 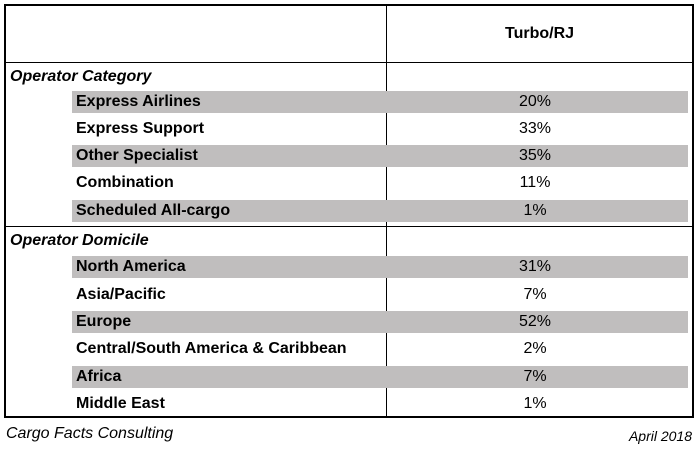 What do you see at coordinates (539, 33) in the screenshot?
I see `column-header: Turbo/RJ` at bounding box center [539, 33].